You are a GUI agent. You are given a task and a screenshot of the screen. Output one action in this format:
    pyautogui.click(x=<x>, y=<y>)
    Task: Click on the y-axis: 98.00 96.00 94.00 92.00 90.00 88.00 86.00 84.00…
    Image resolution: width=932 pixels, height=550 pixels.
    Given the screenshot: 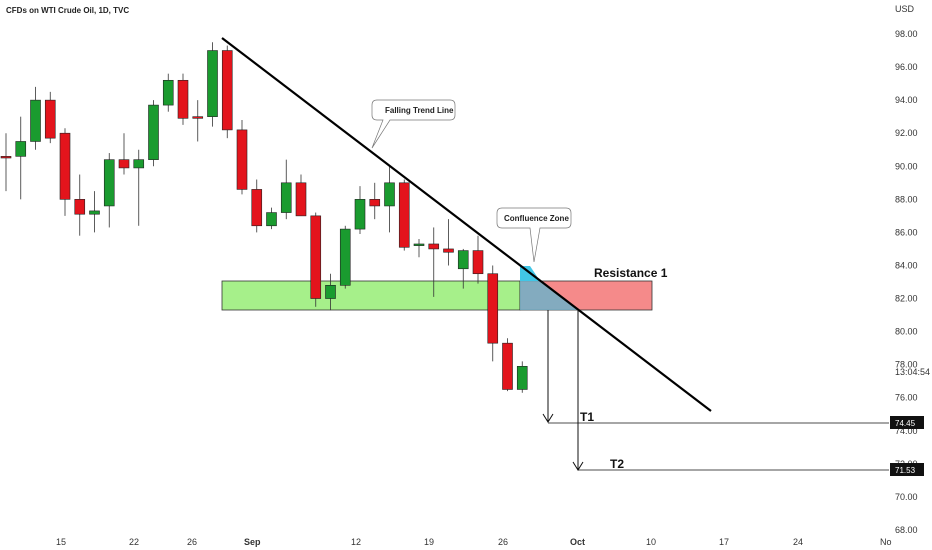 What is the action you would take?
    pyautogui.click(x=906, y=282)
    